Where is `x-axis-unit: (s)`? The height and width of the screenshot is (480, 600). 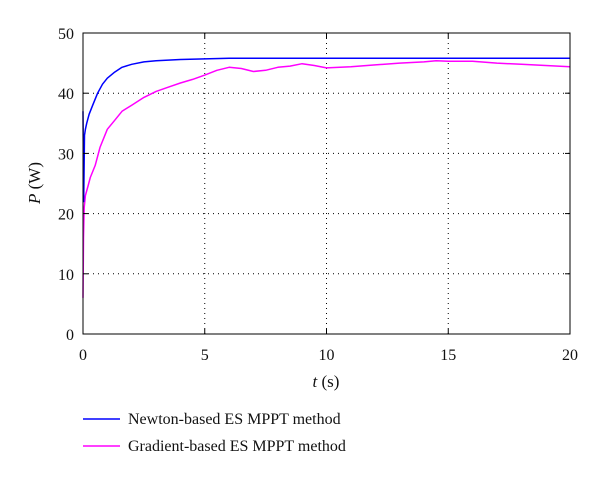 x-axis-unit: (s) is located at coordinates (328, 381).